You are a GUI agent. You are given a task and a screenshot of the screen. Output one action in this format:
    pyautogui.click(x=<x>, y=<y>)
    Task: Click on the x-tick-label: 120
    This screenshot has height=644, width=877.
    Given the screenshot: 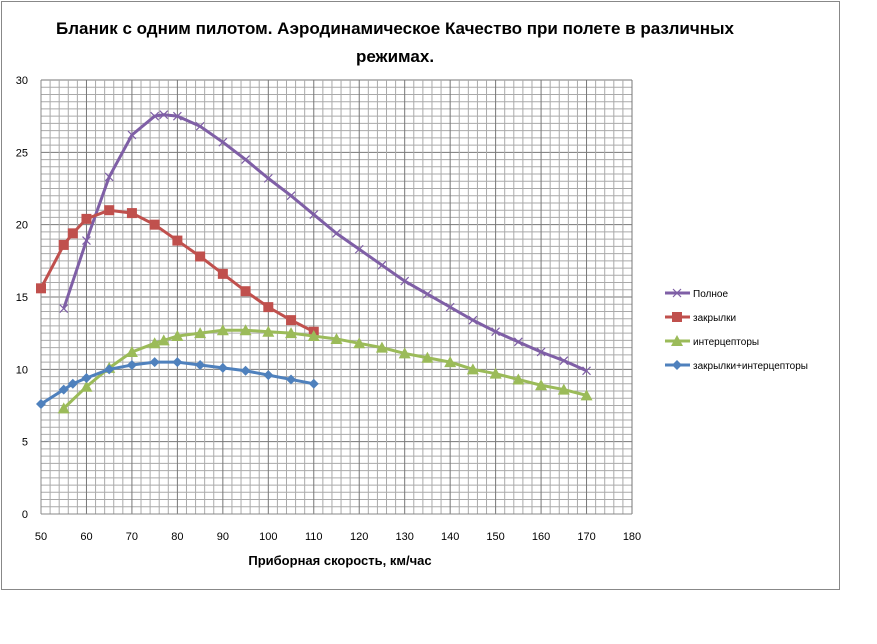 What is the action you would take?
    pyautogui.click(x=359, y=537)
    